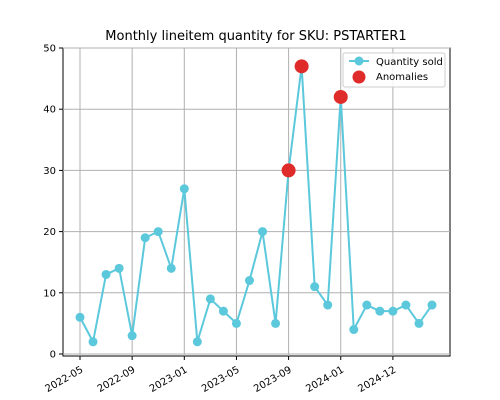 The width and height of the screenshot is (500, 400). Describe the element at coordinates (49, 110) in the screenshot. I see `y-tick-label: 40` at that location.